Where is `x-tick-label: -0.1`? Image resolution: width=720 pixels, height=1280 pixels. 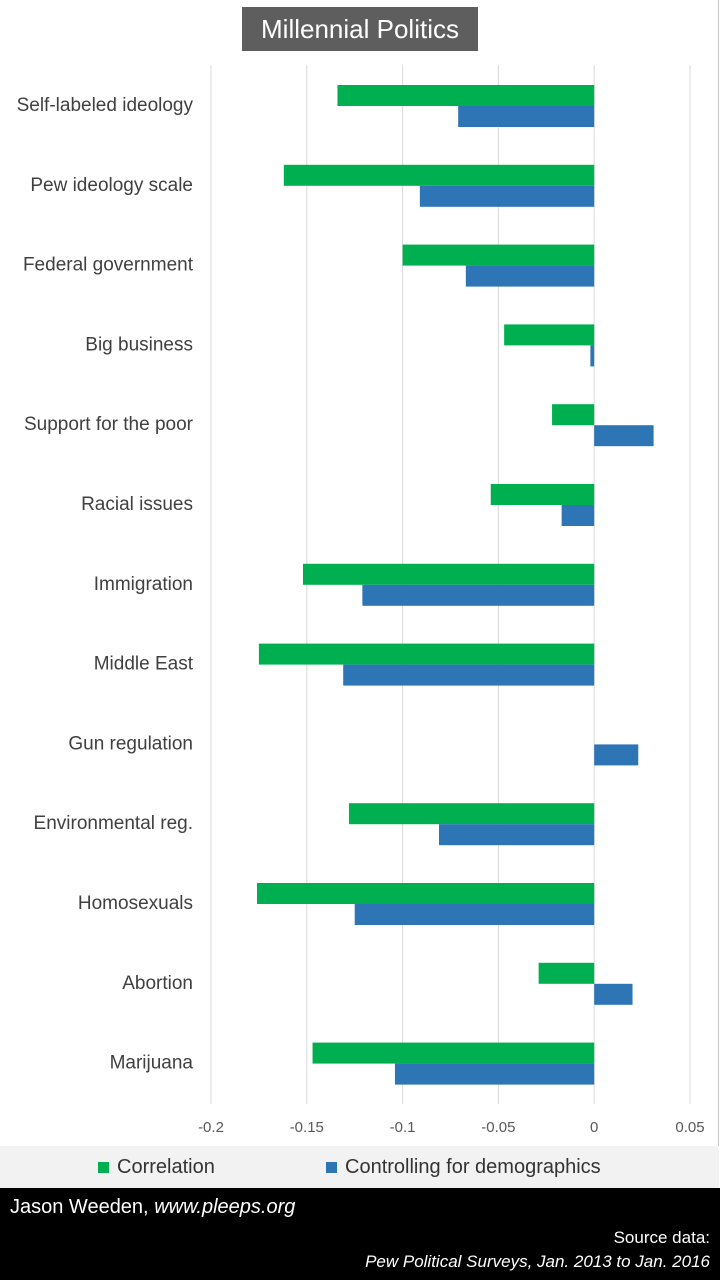
x-tick-label: -0.1 is located at coordinates (403, 1127).